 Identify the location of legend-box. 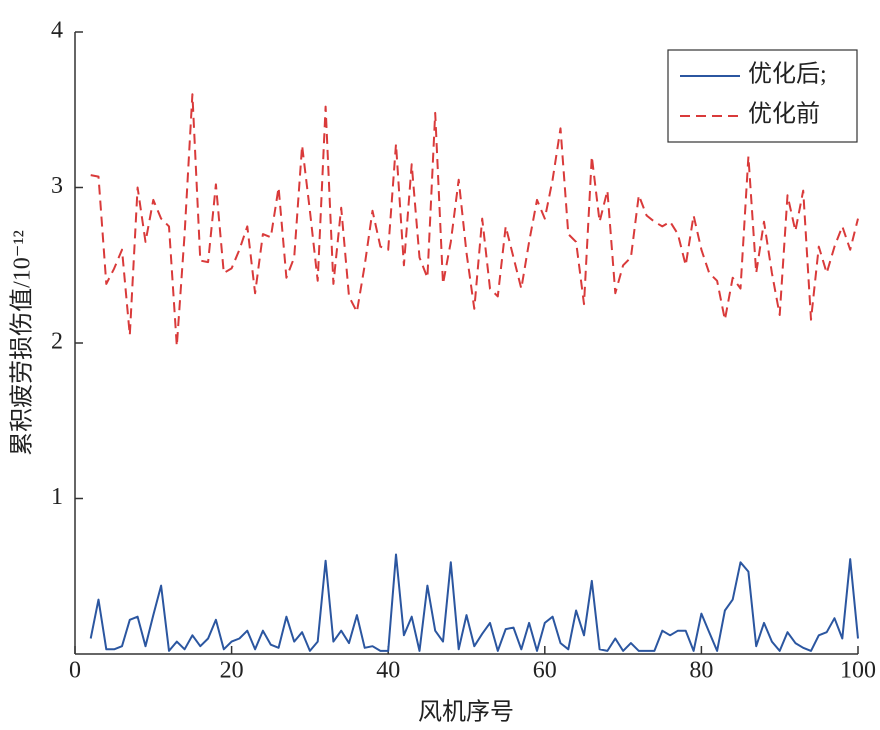
(762, 96).